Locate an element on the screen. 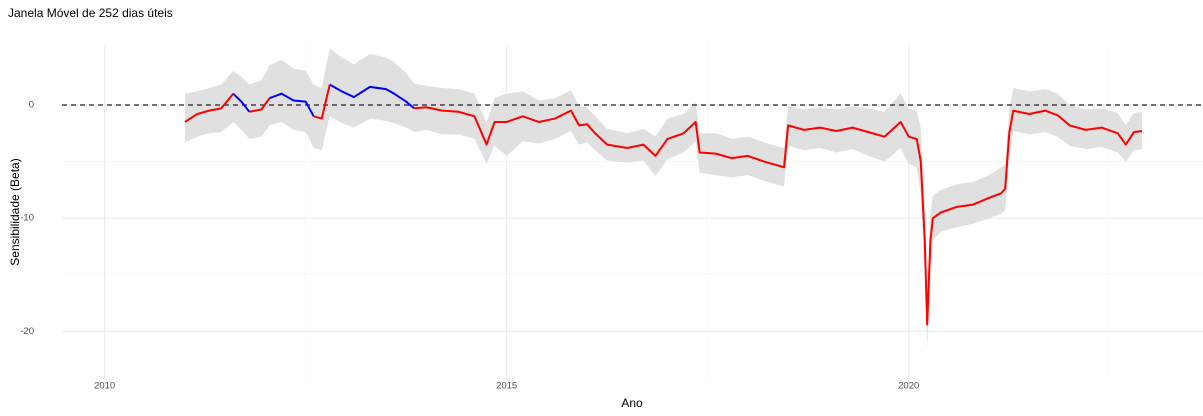 The width and height of the screenshot is (1203, 416). y-tick-label: -20 is located at coordinates (27, 331).